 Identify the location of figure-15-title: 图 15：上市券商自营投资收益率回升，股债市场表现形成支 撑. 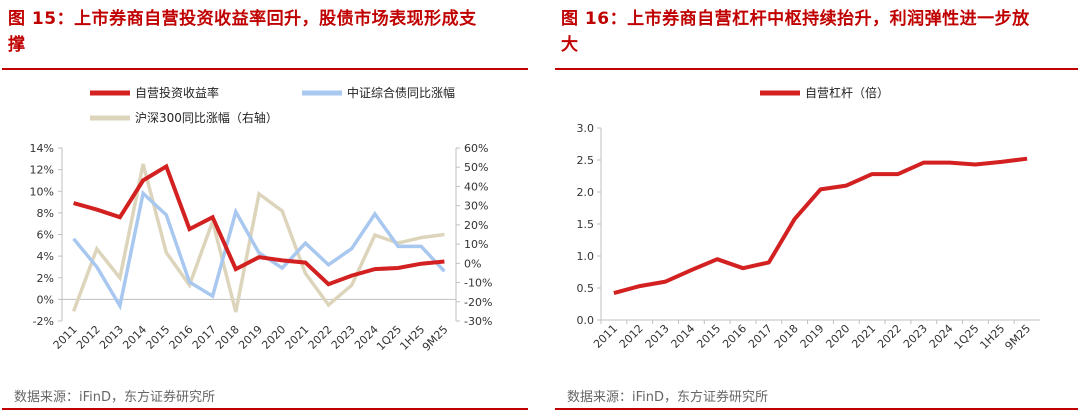
(267, 32).